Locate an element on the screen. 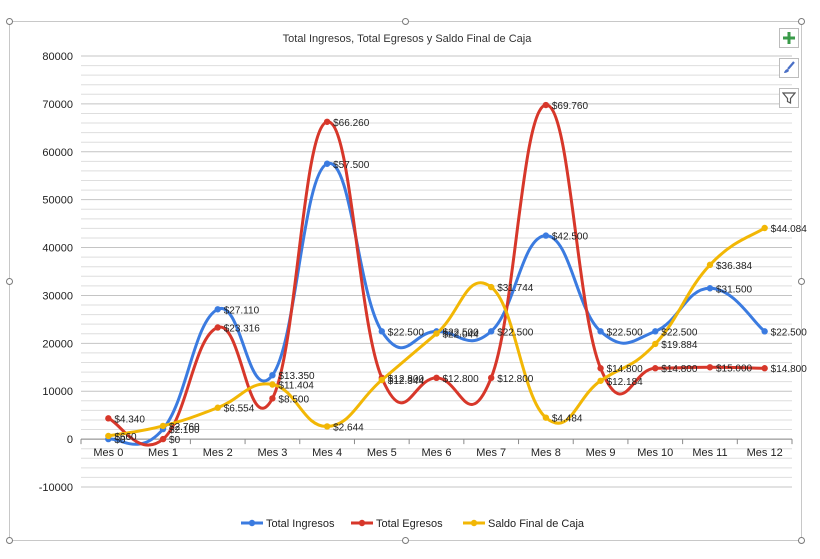 This screenshot has height=559, width=820. resize-handle-bottom-center is located at coordinates (405, 540).